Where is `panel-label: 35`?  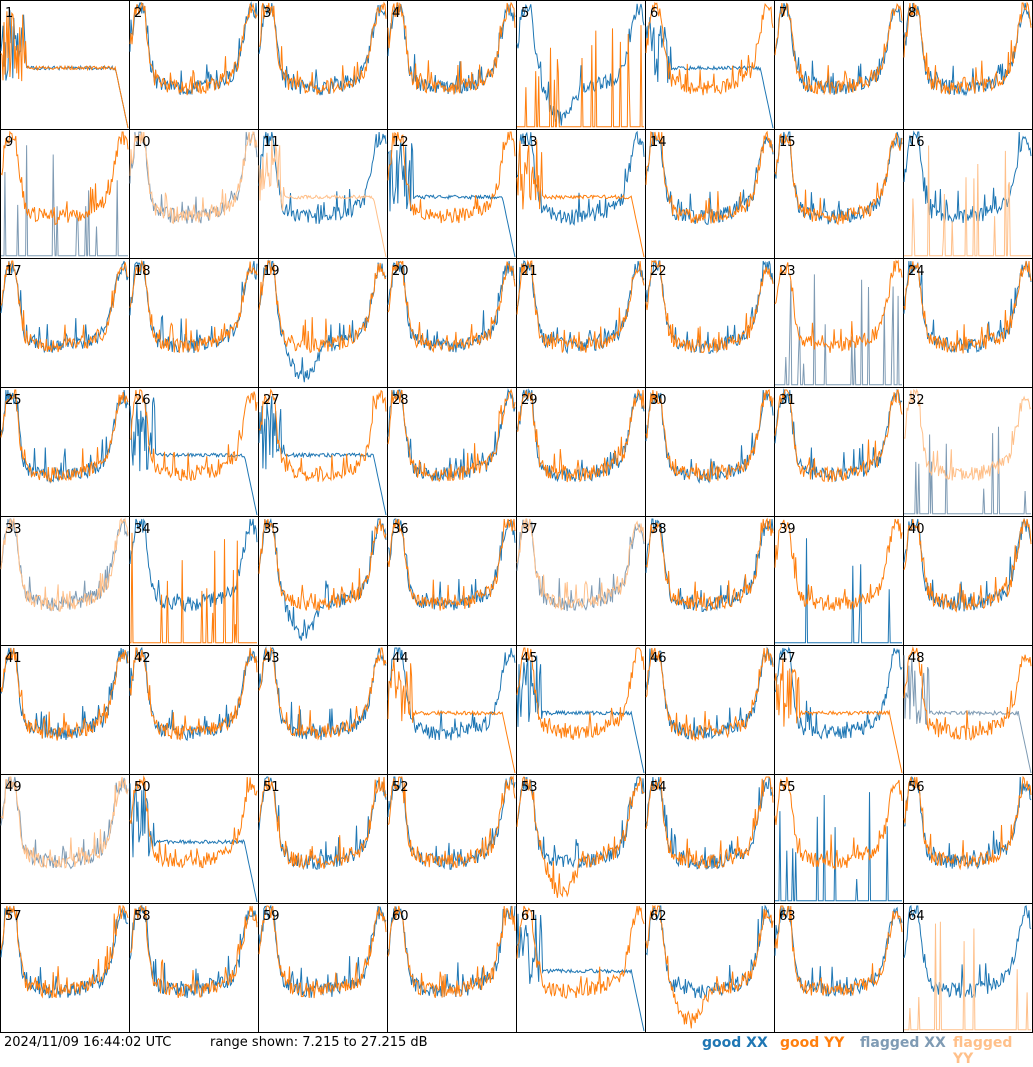
panel-label: 35 is located at coordinates (271, 529).